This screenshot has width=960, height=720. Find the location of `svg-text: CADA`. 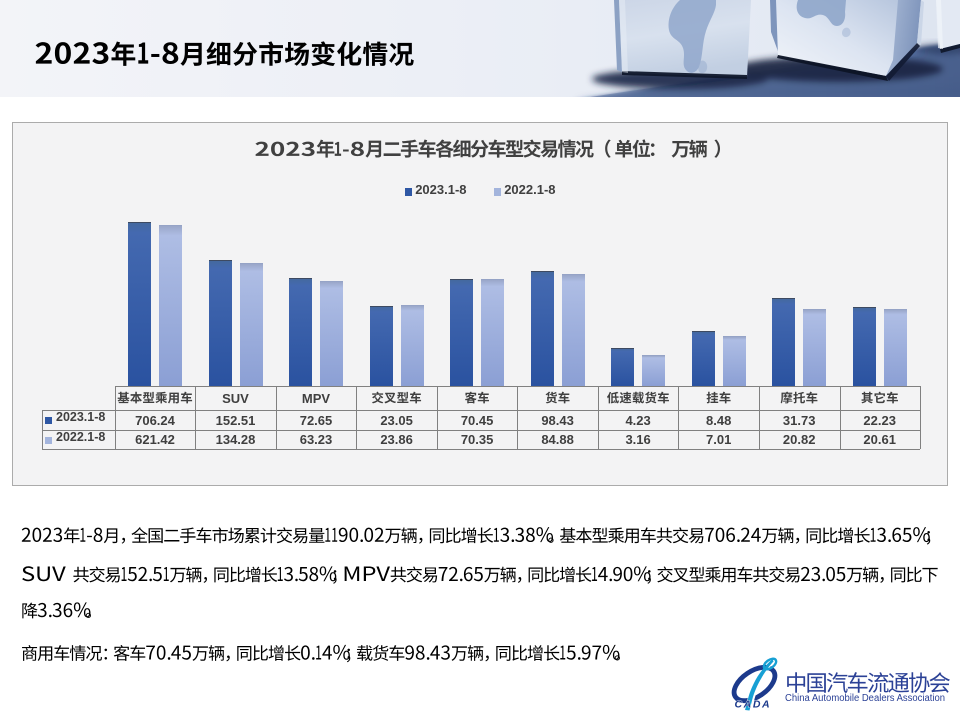

svg-text: CADA is located at coordinates (753, 705).